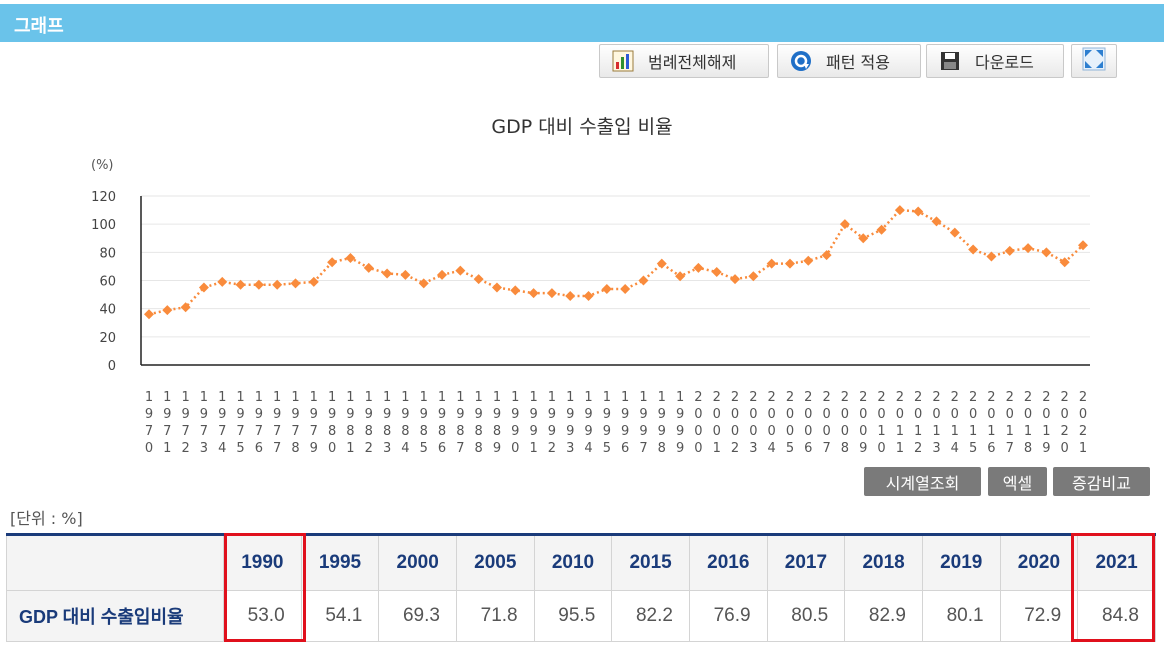  What do you see at coordinates (107, 310) in the screenshot?
I see `y-tick-label: 40` at bounding box center [107, 310].